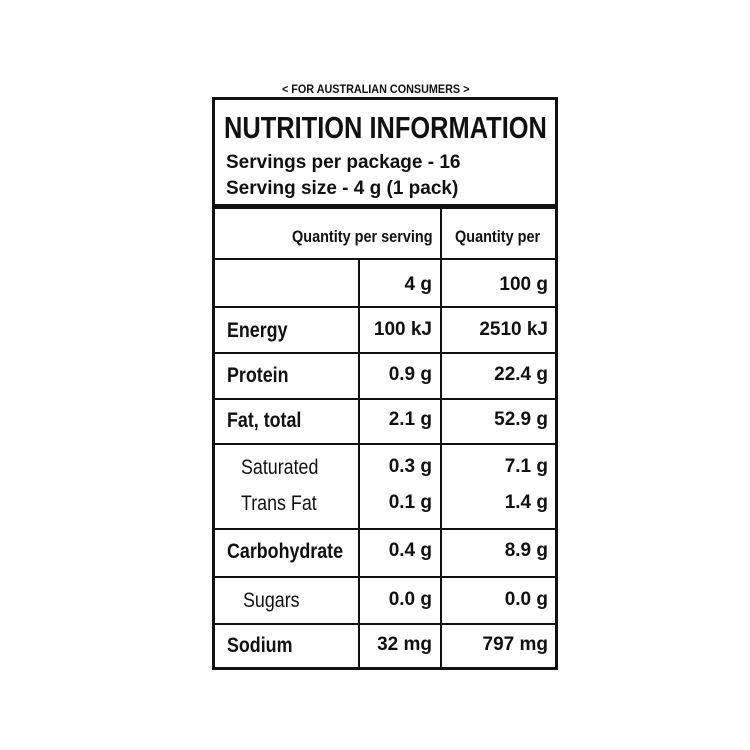  What do you see at coordinates (515, 644) in the screenshot?
I see `per-100g: 797 mg` at bounding box center [515, 644].